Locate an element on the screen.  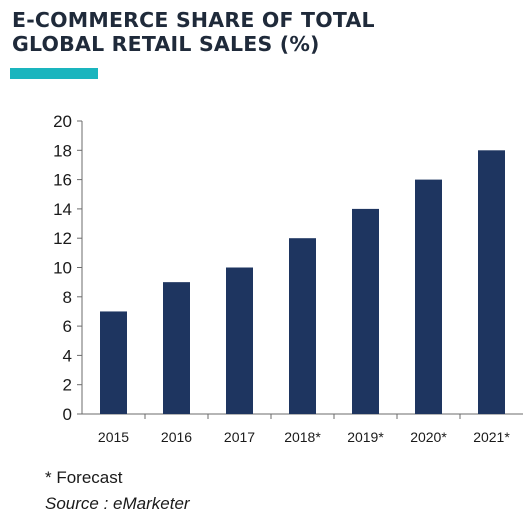
bar-2019-forecast is located at coordinates (365, 311).